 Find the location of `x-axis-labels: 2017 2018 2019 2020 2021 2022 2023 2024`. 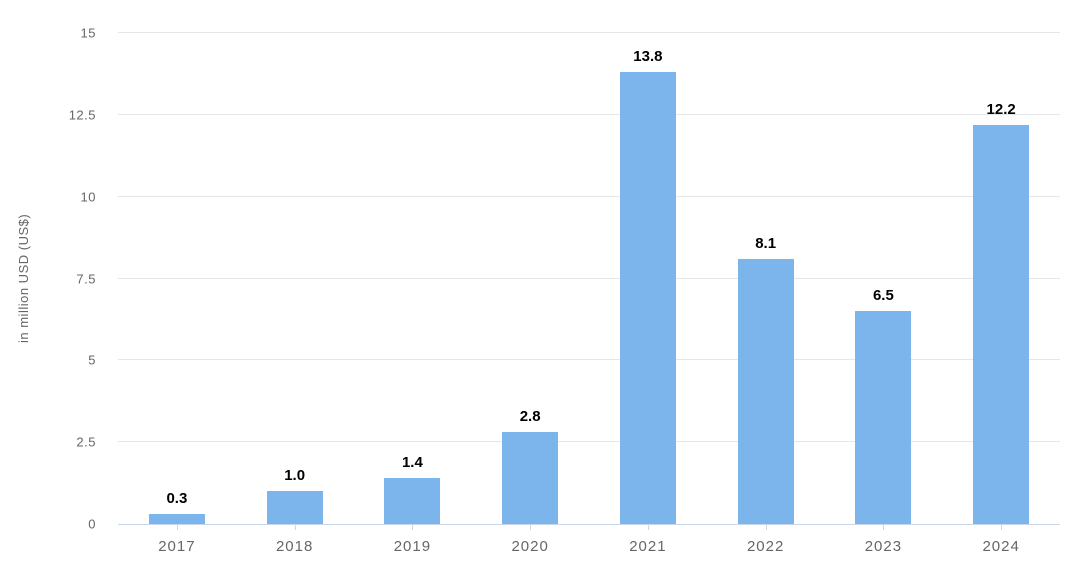

x-axis-labels: 2017 2018 2019 2020 2021 2022 2023 2024 is located at coordinates (589, 544).